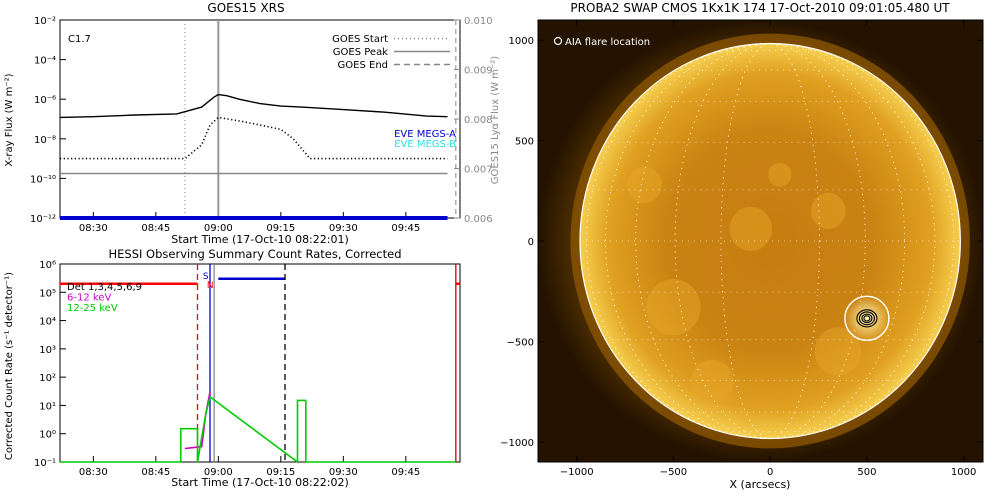 The image size is (1000, 500). What do you see at coordinates (558, 41) in the screenshot?
I see `flare-legend-marker` at bounding box center [558, 41].